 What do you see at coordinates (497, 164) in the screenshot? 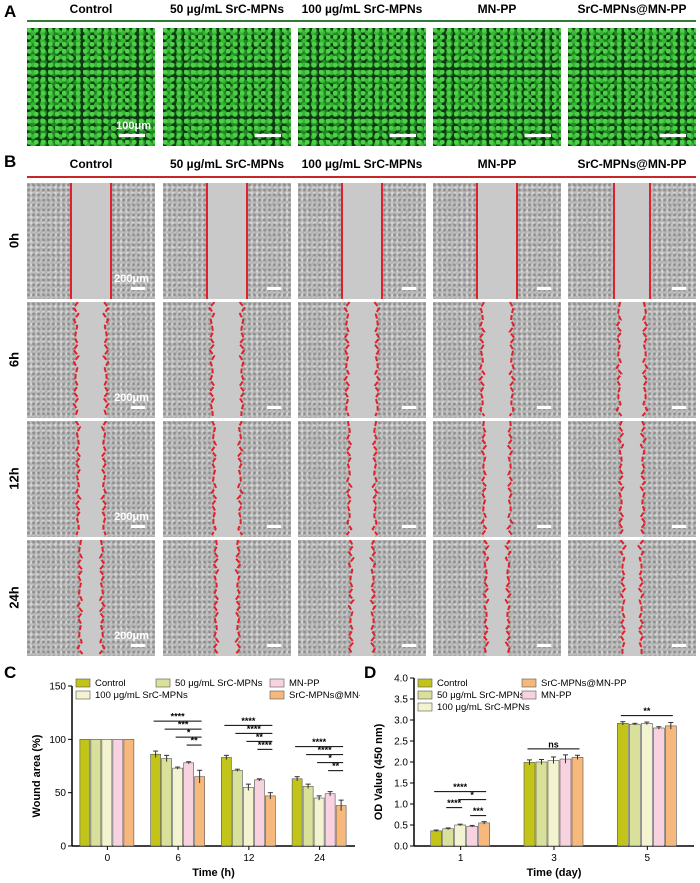
I see `group-label: MN-PP` at bounding box center [497, 164].